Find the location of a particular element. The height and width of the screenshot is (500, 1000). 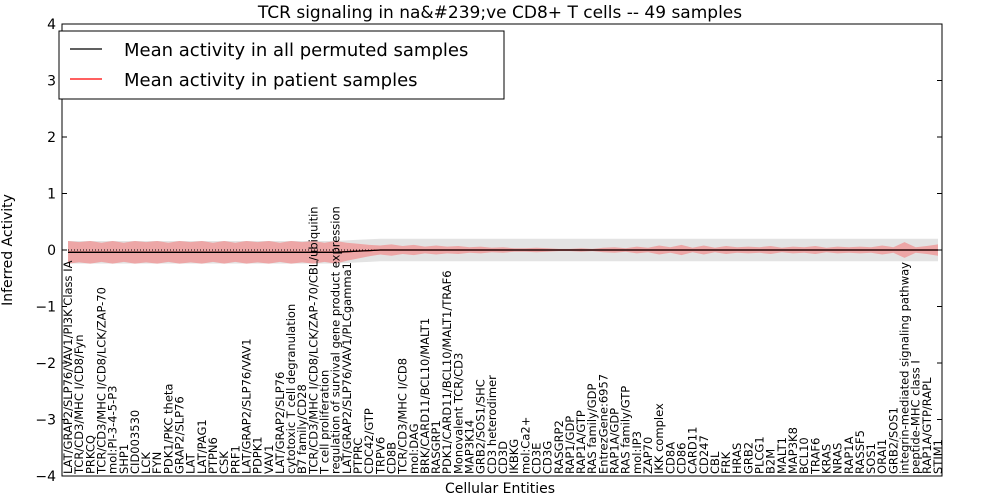

permuted-band is located at coordinates (503, 251).